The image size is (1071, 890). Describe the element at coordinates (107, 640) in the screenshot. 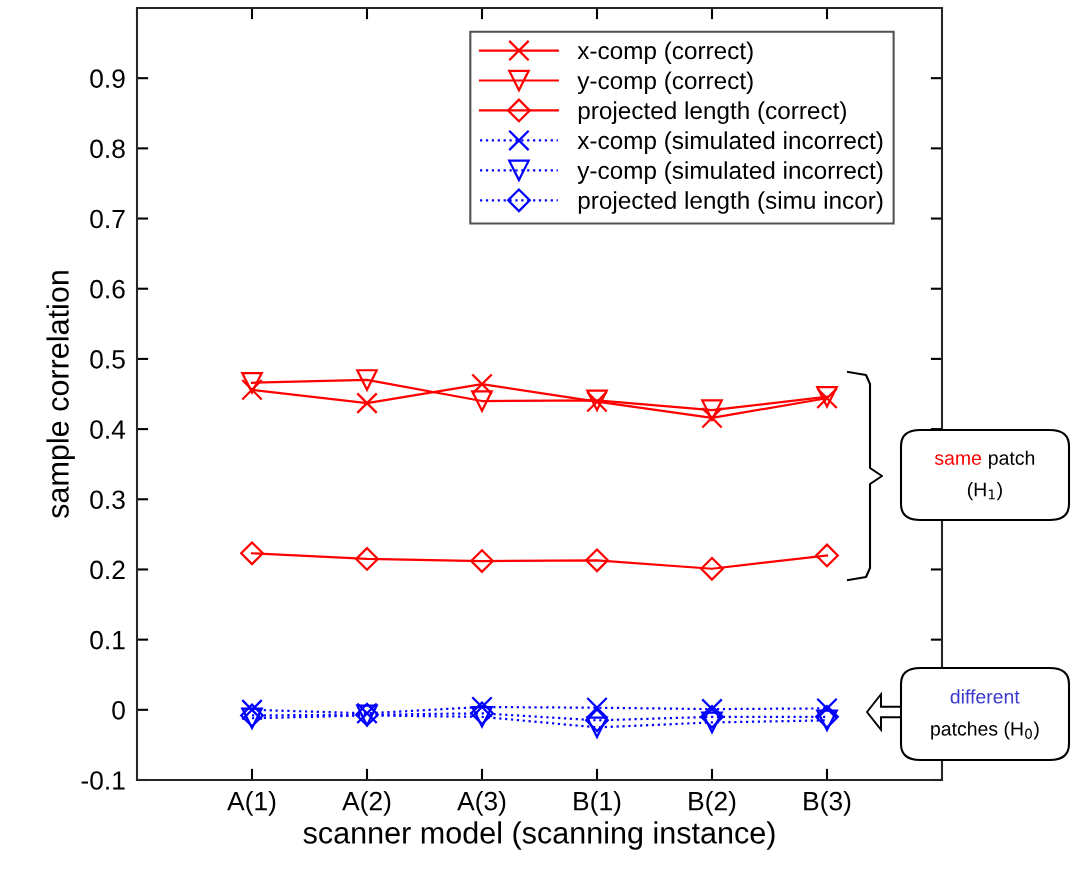

I see `y-tick-label: 0.1` at that location.